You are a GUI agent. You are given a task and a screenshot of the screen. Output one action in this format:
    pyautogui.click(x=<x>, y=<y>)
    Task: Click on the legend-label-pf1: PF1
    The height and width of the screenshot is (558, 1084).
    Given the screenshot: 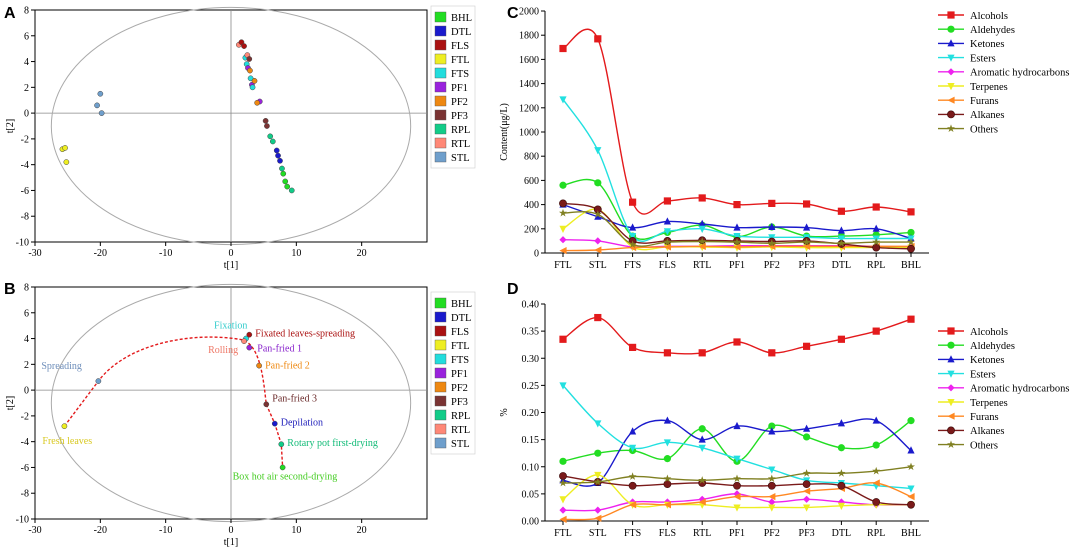 What is the action you would take?
    pyautogui.click(x=459, y=88)
    